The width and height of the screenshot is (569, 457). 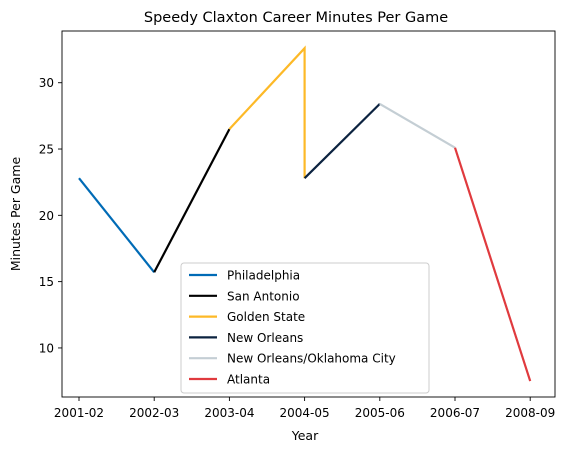 What do you see at coordinates (305, 413) in the screenshot?
I see `x-tick-label: 2004-05` at bounding box center [305, 413].